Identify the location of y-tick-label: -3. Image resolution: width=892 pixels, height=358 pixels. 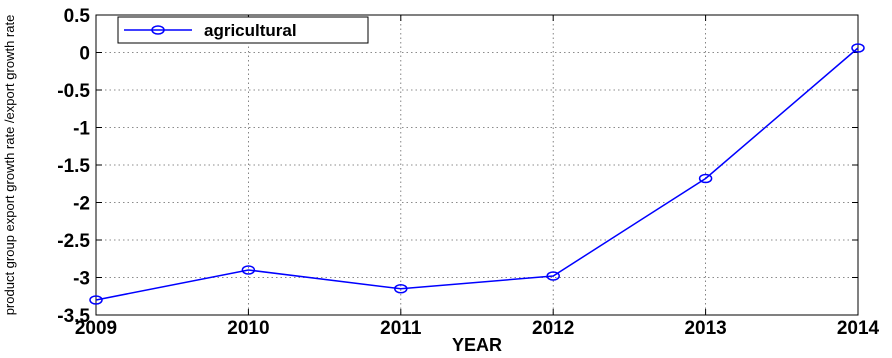
(81, 279).